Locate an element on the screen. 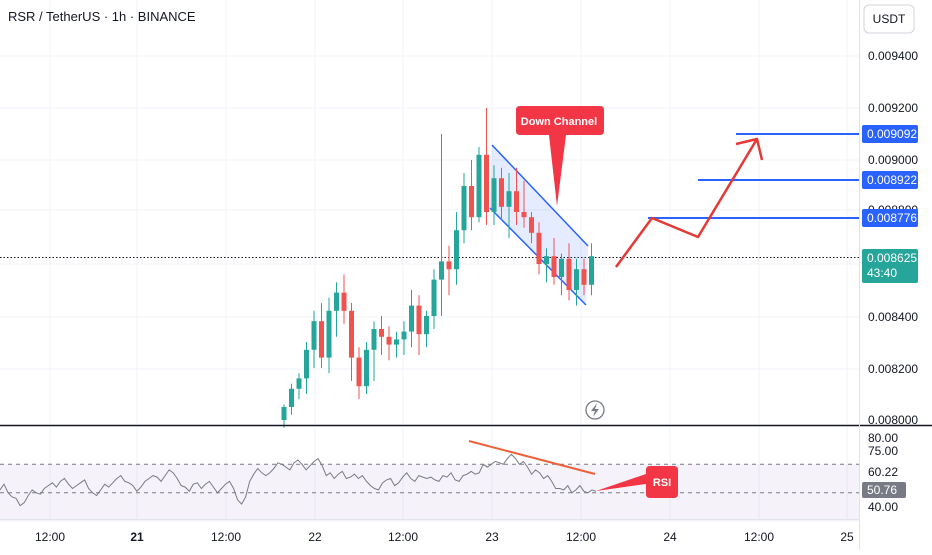 The height and width of the screenshot is (555, 932). rsi-band is located at coordinates (430, 492).